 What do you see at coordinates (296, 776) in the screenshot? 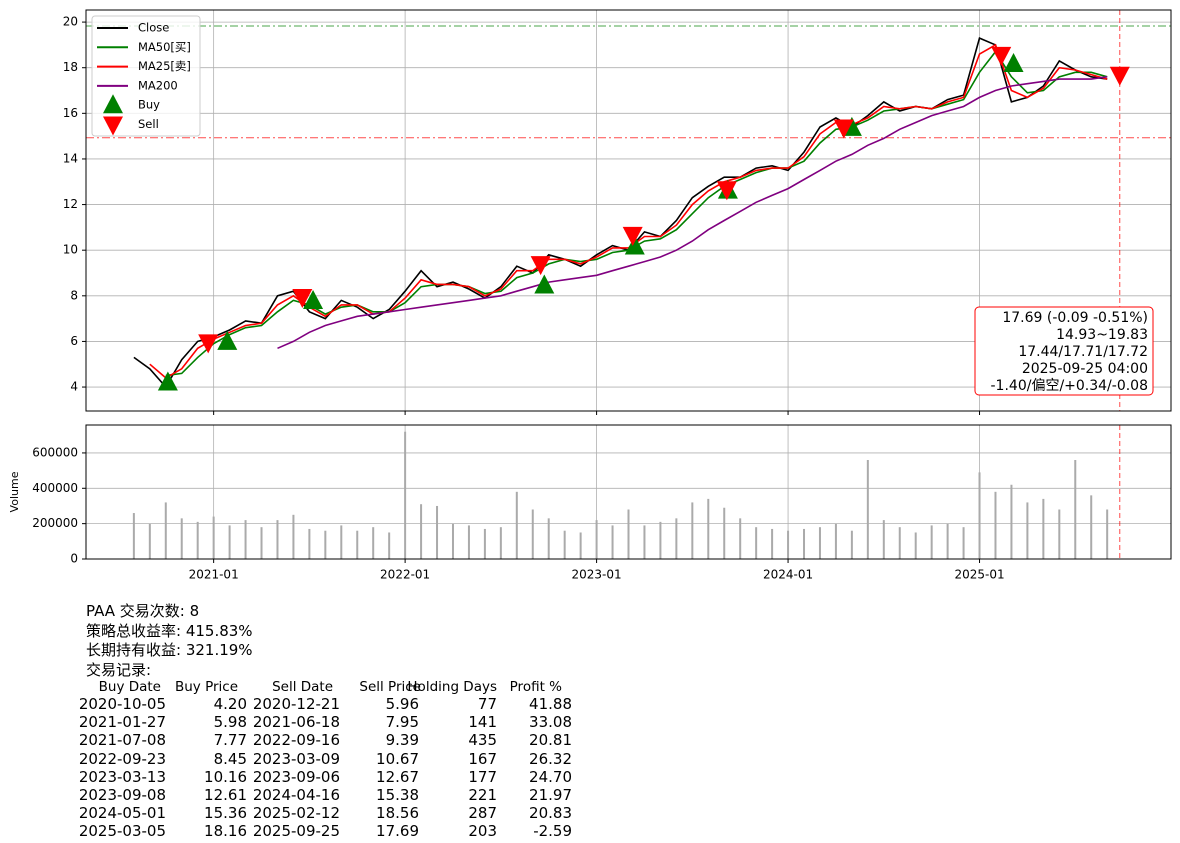
I see `table-cell: 2023-09-06` at bounding box center [296, 776].